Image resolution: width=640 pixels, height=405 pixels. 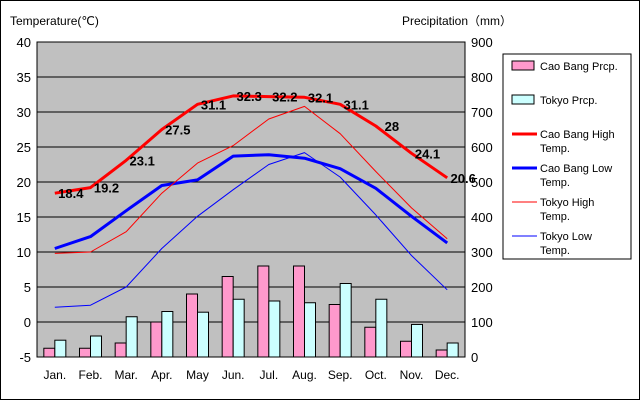 I want to click on data-label: 20.6, so click(x=463, y=178).